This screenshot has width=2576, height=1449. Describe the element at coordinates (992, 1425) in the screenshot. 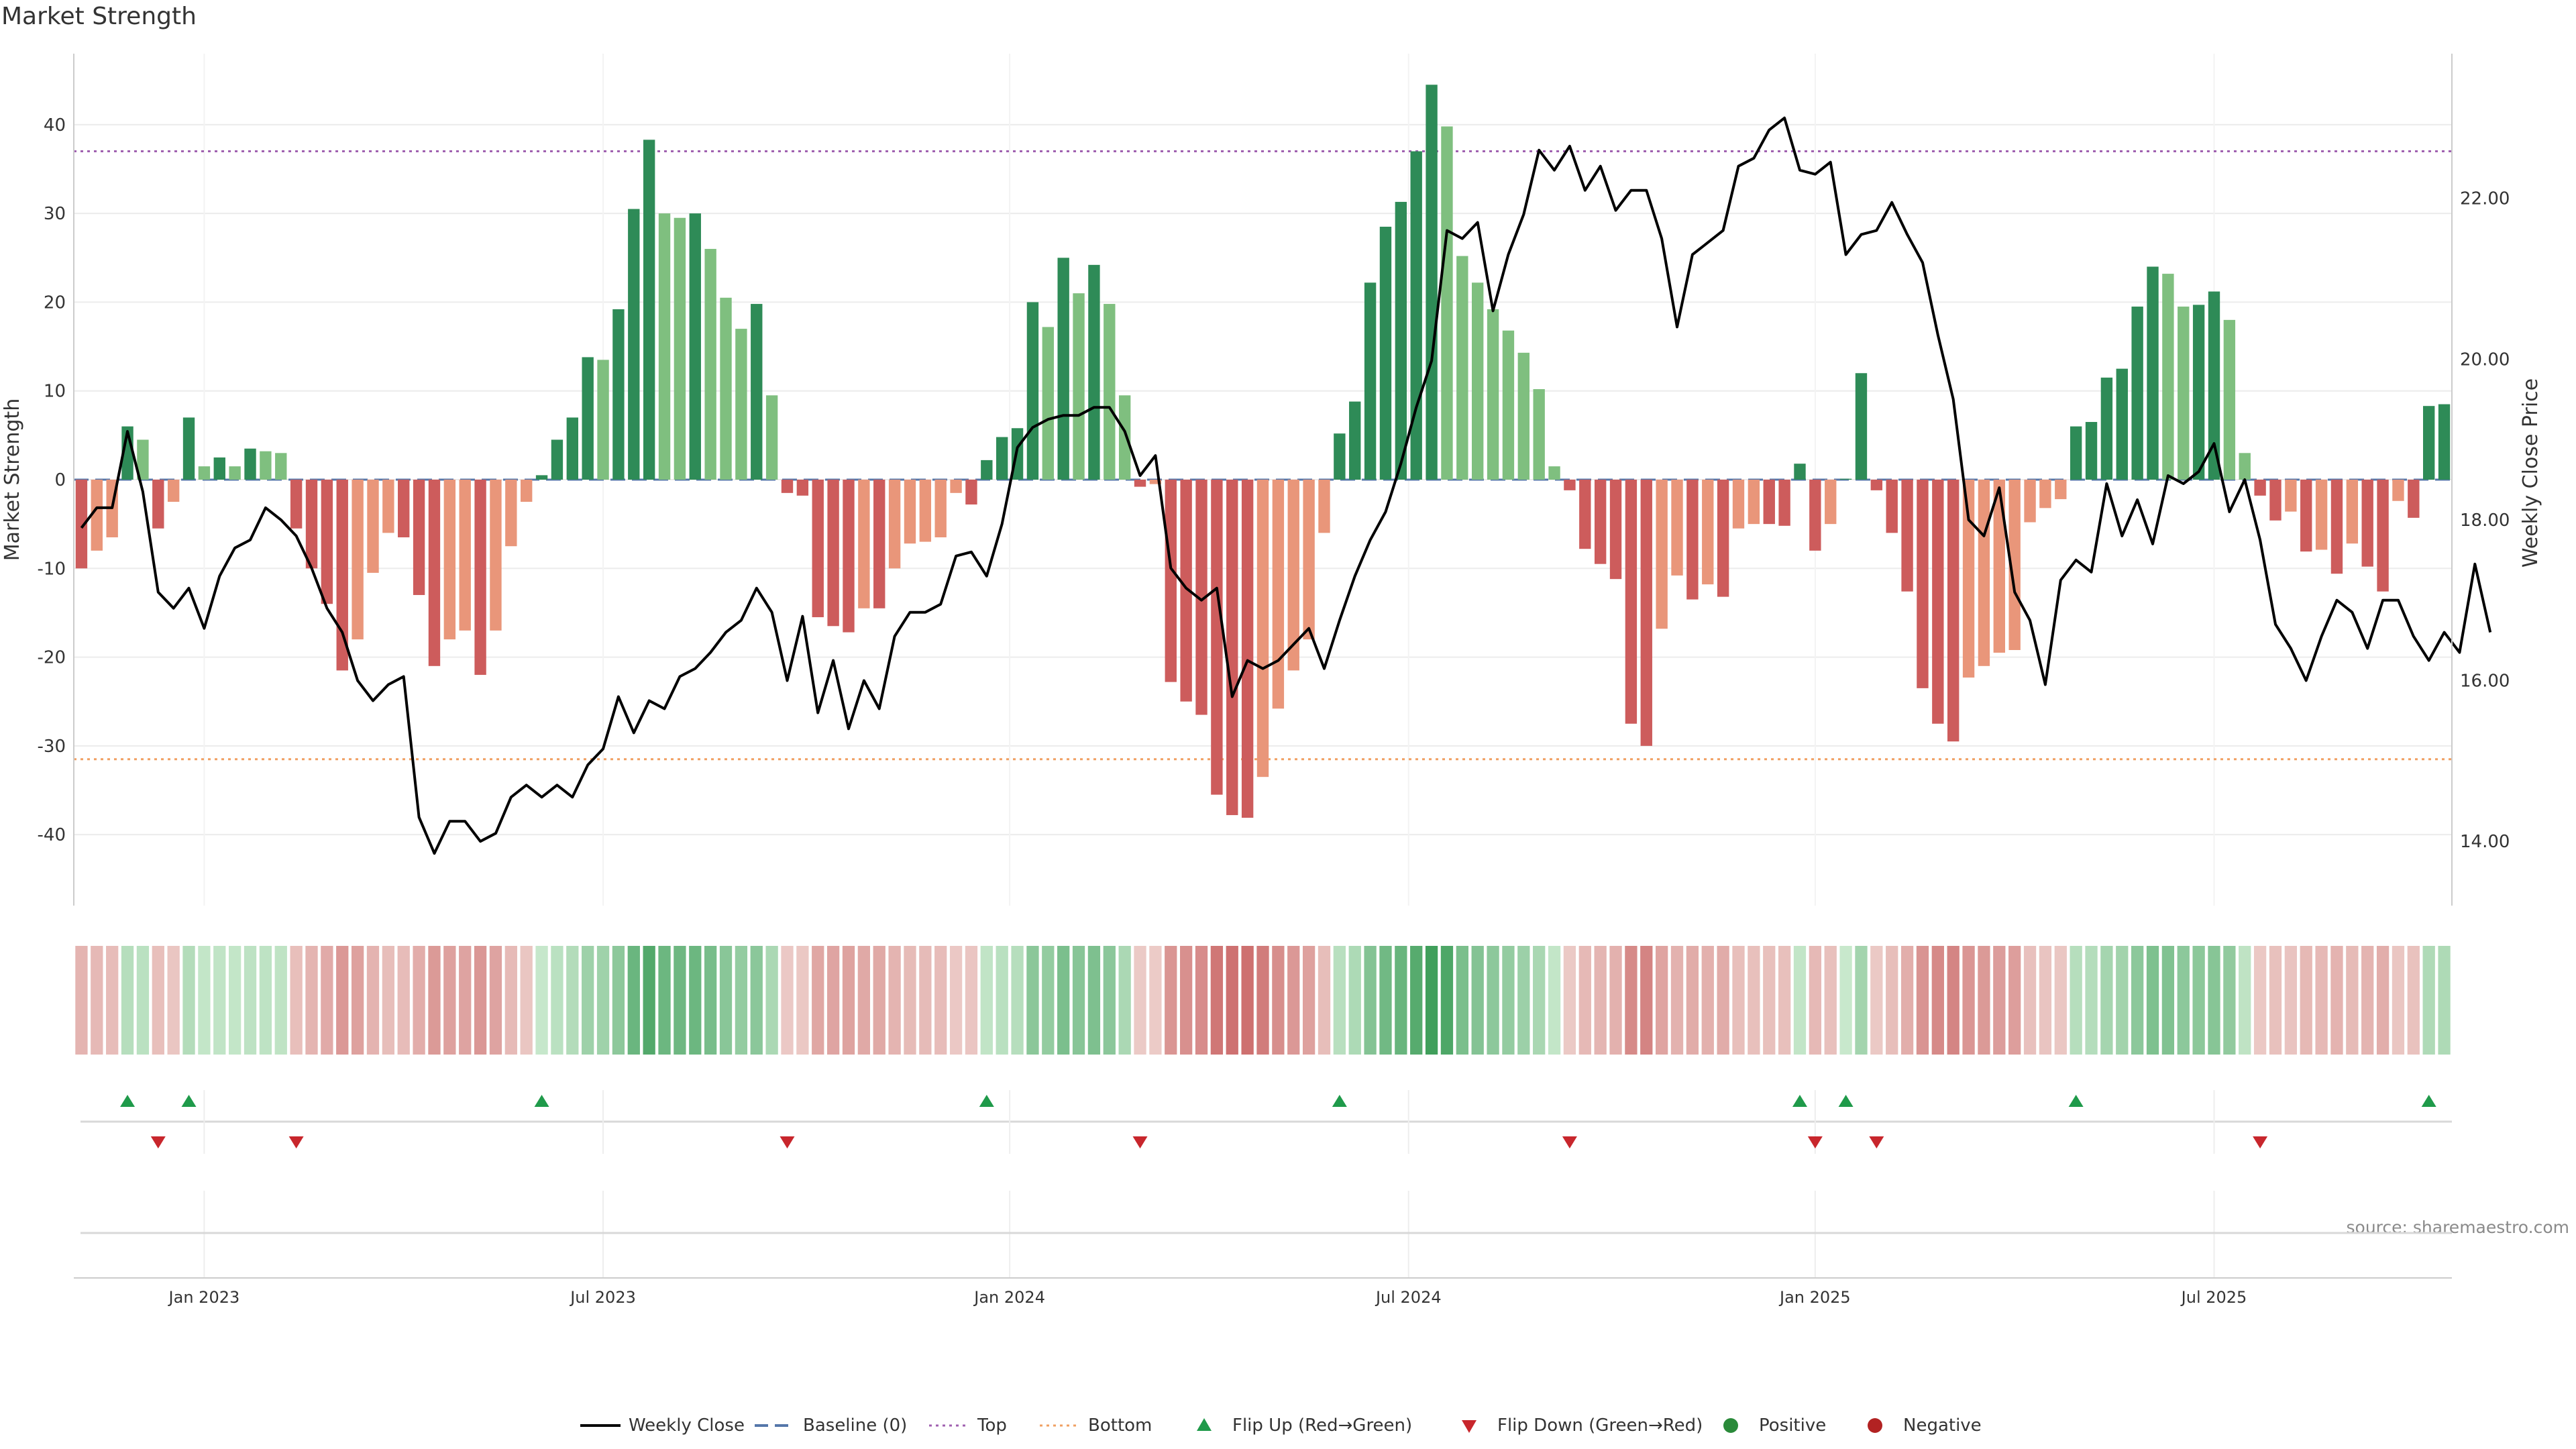

I see `legend-label: Top` at that location.